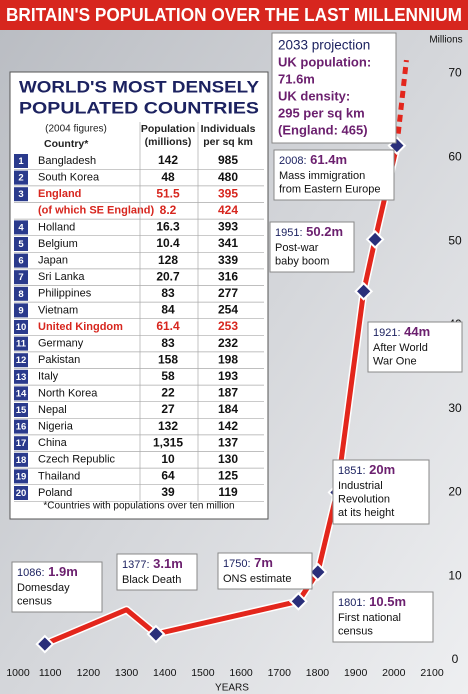 Image resolution: width=468 pixels, height=694 pixels. Describe the element at coordinates (168, 310) in the screenshot. I see `population: 84` at that location.